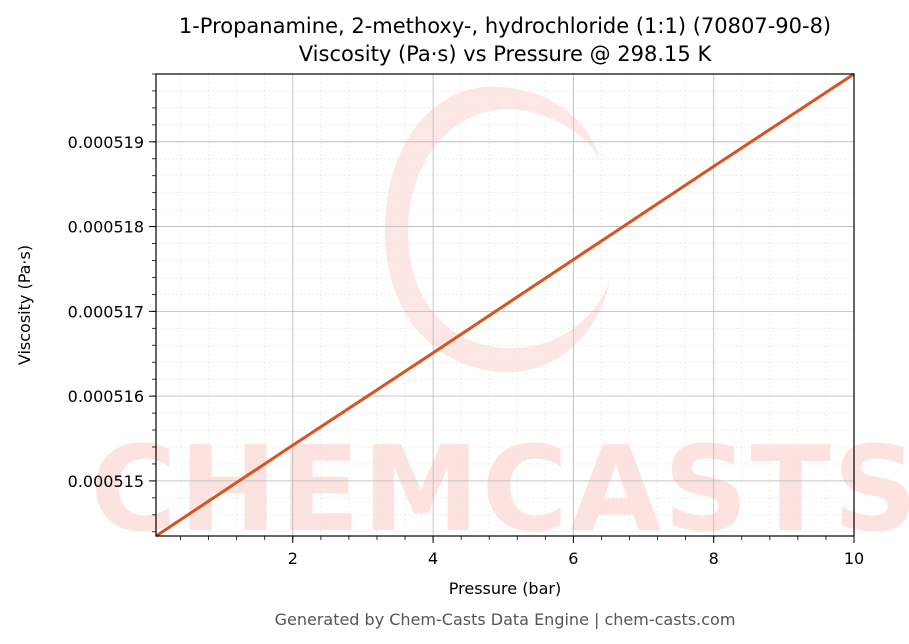  I want to click on y-tick-label: 0.000516, so click(106, 396).